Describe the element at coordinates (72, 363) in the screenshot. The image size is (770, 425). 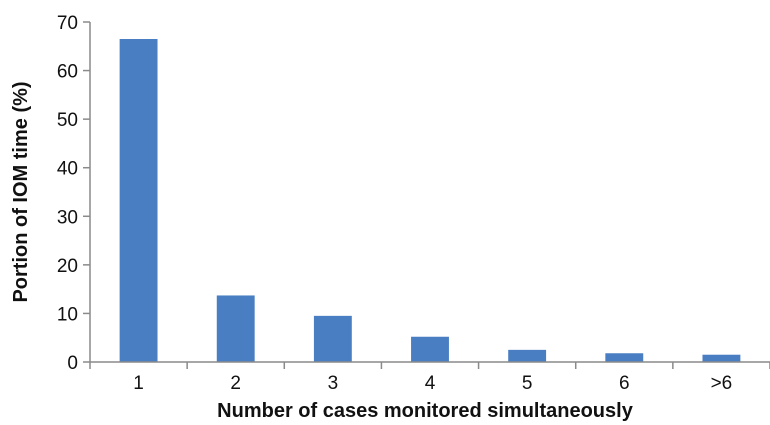
I see `y-tick-label: 0` at that location.